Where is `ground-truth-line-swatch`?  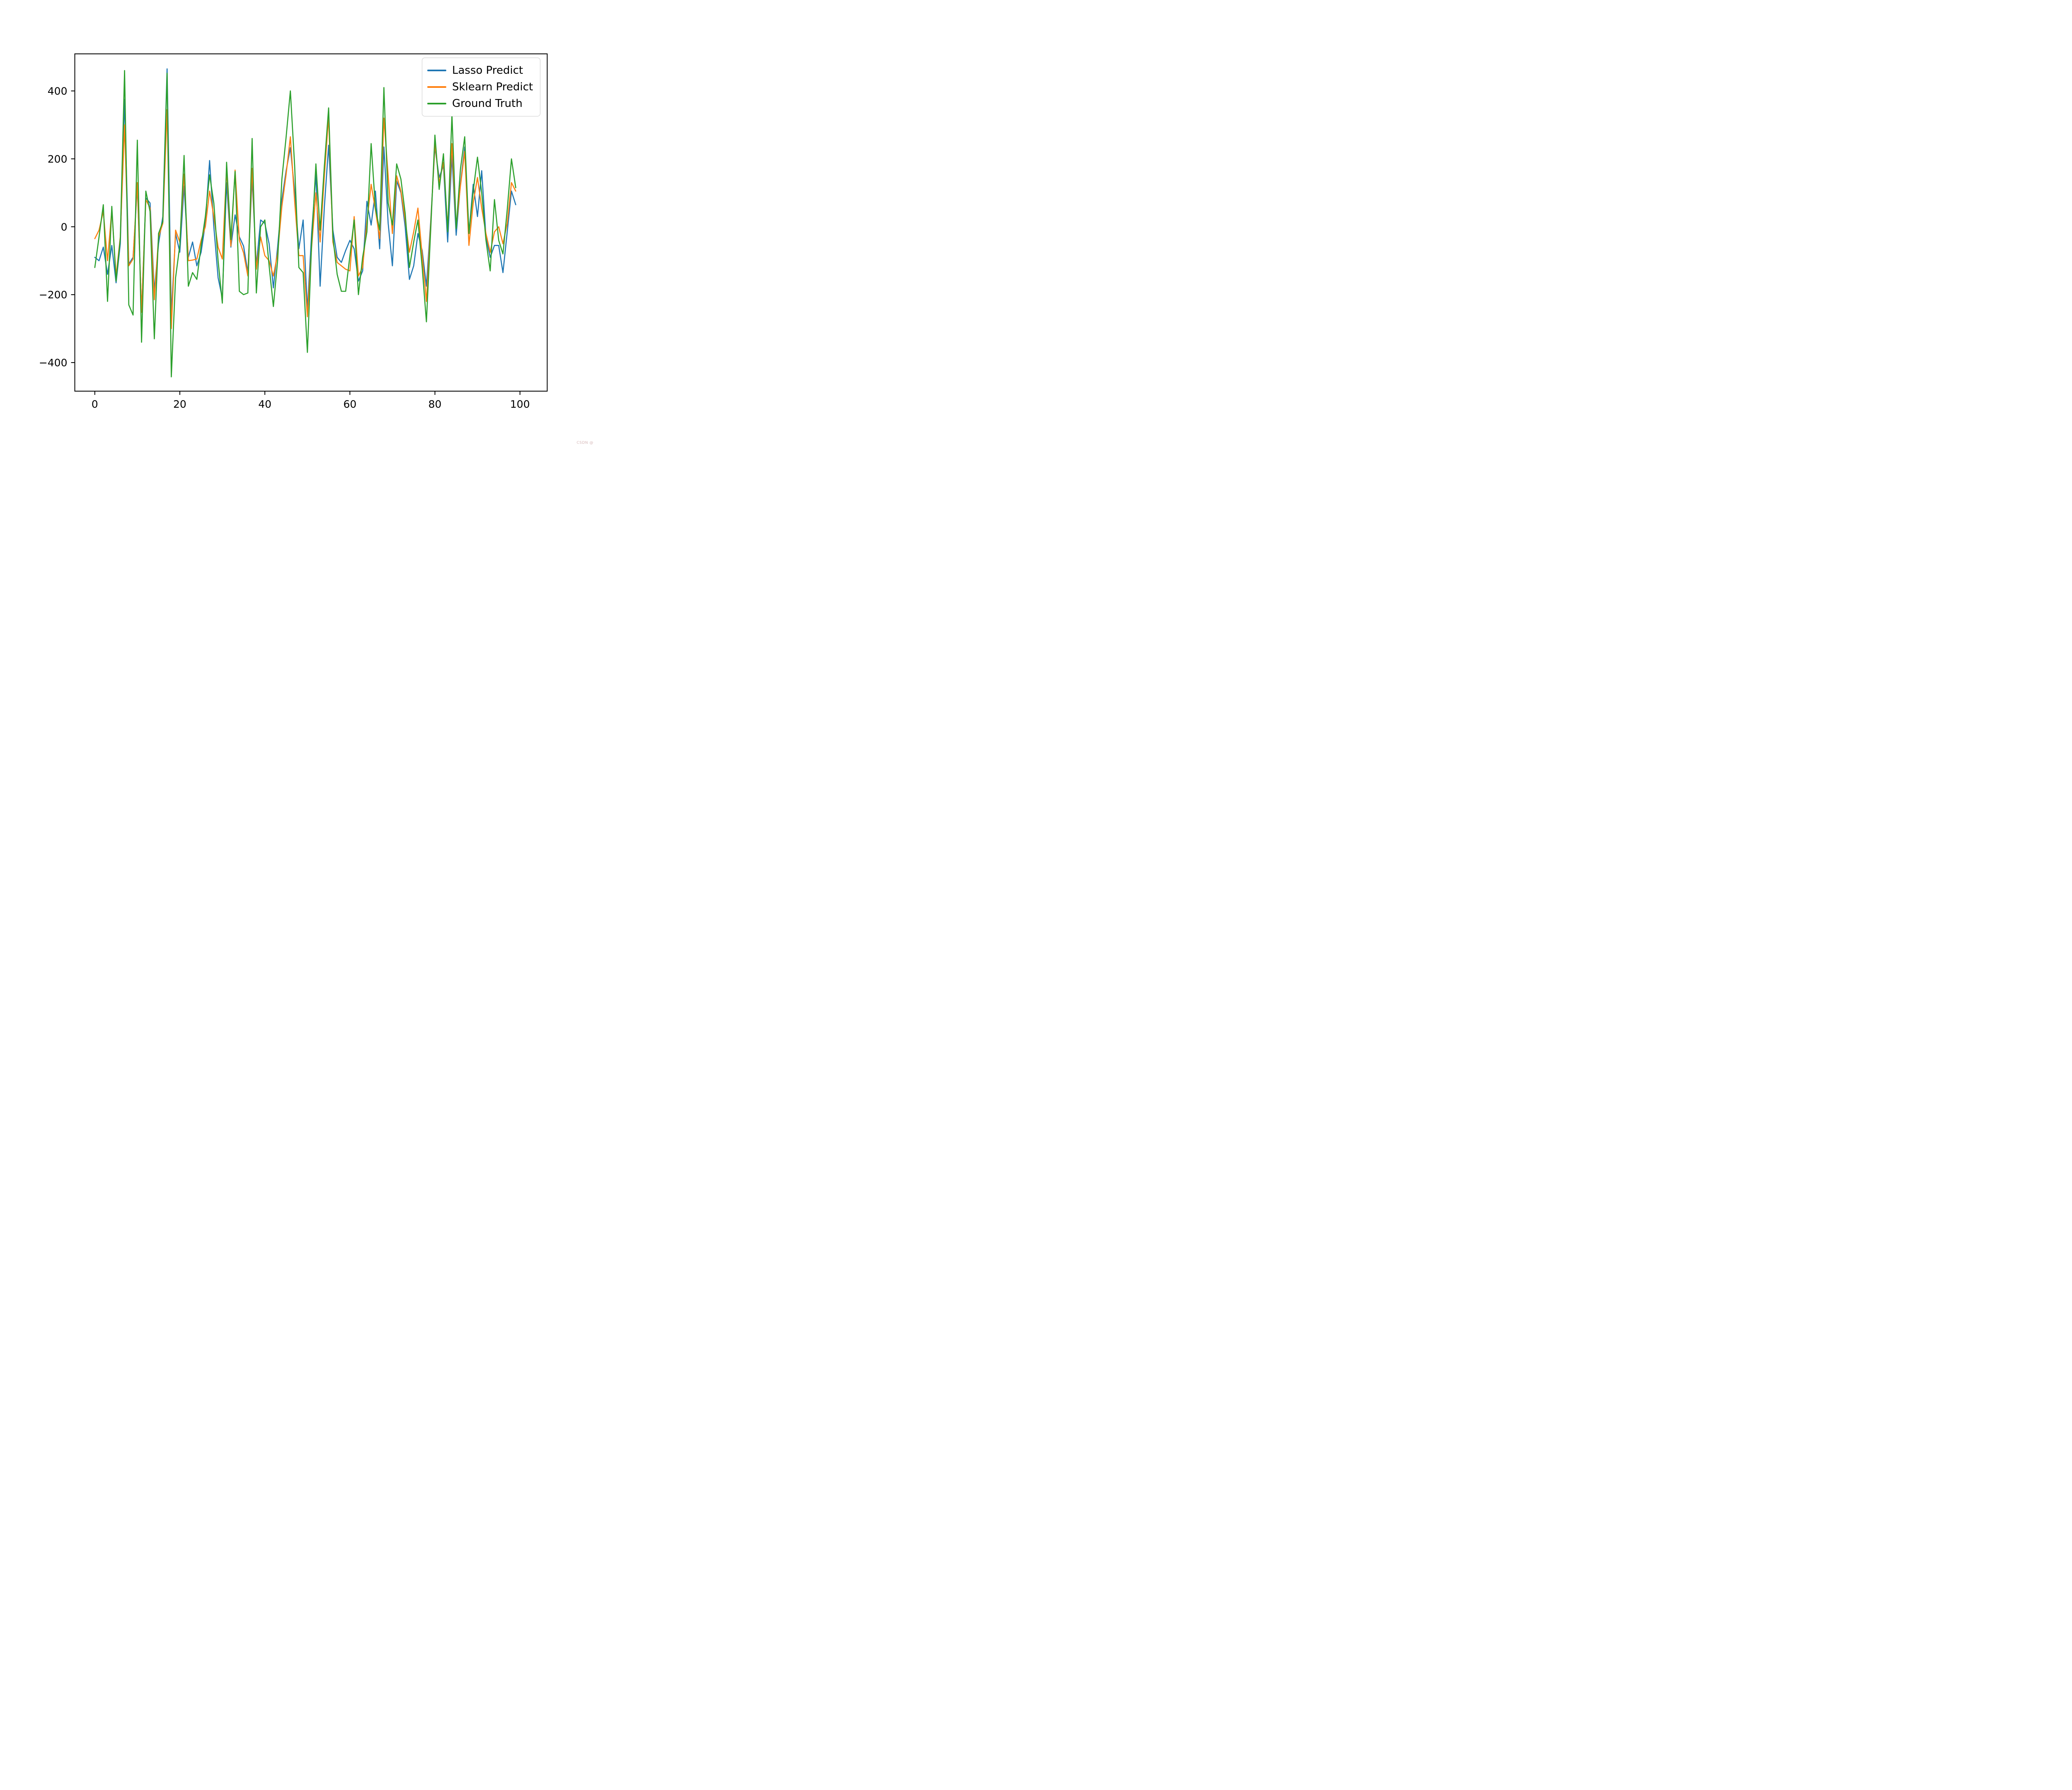
ground-truth-line-swatch is located at coordinates (436, 104).